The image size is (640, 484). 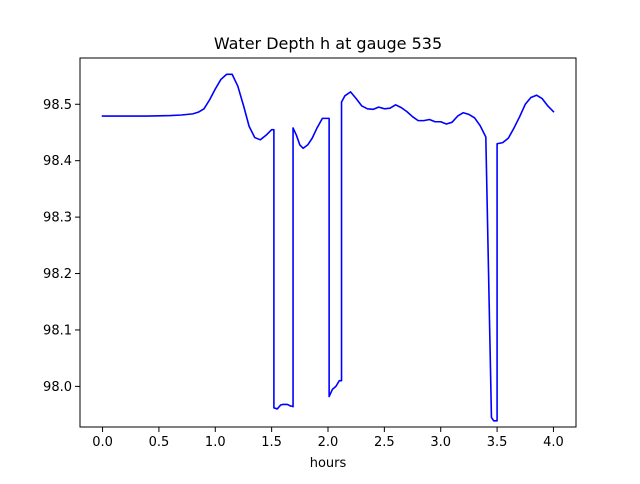 I want to click on x-tick-label: 1.0, so click(x=215, y=442).